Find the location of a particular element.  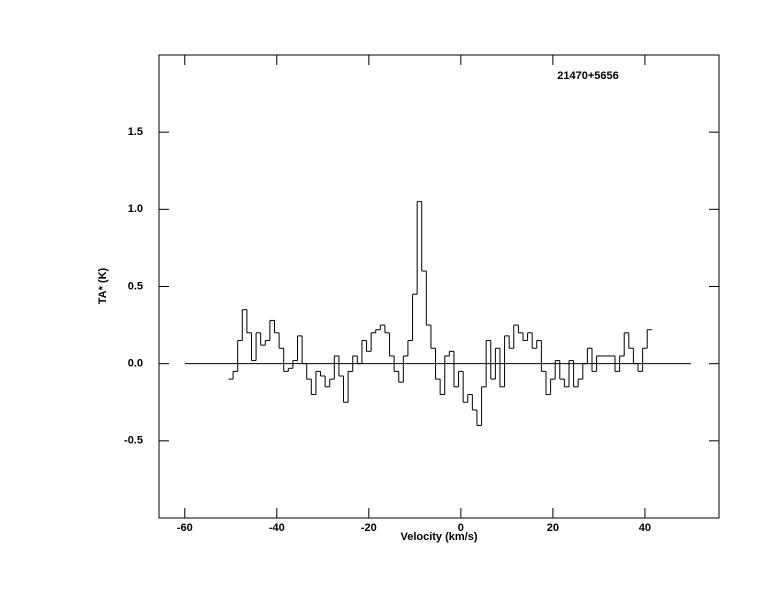

x-axis-label: Velocity (km/s) is located at coordinates (438, 537).